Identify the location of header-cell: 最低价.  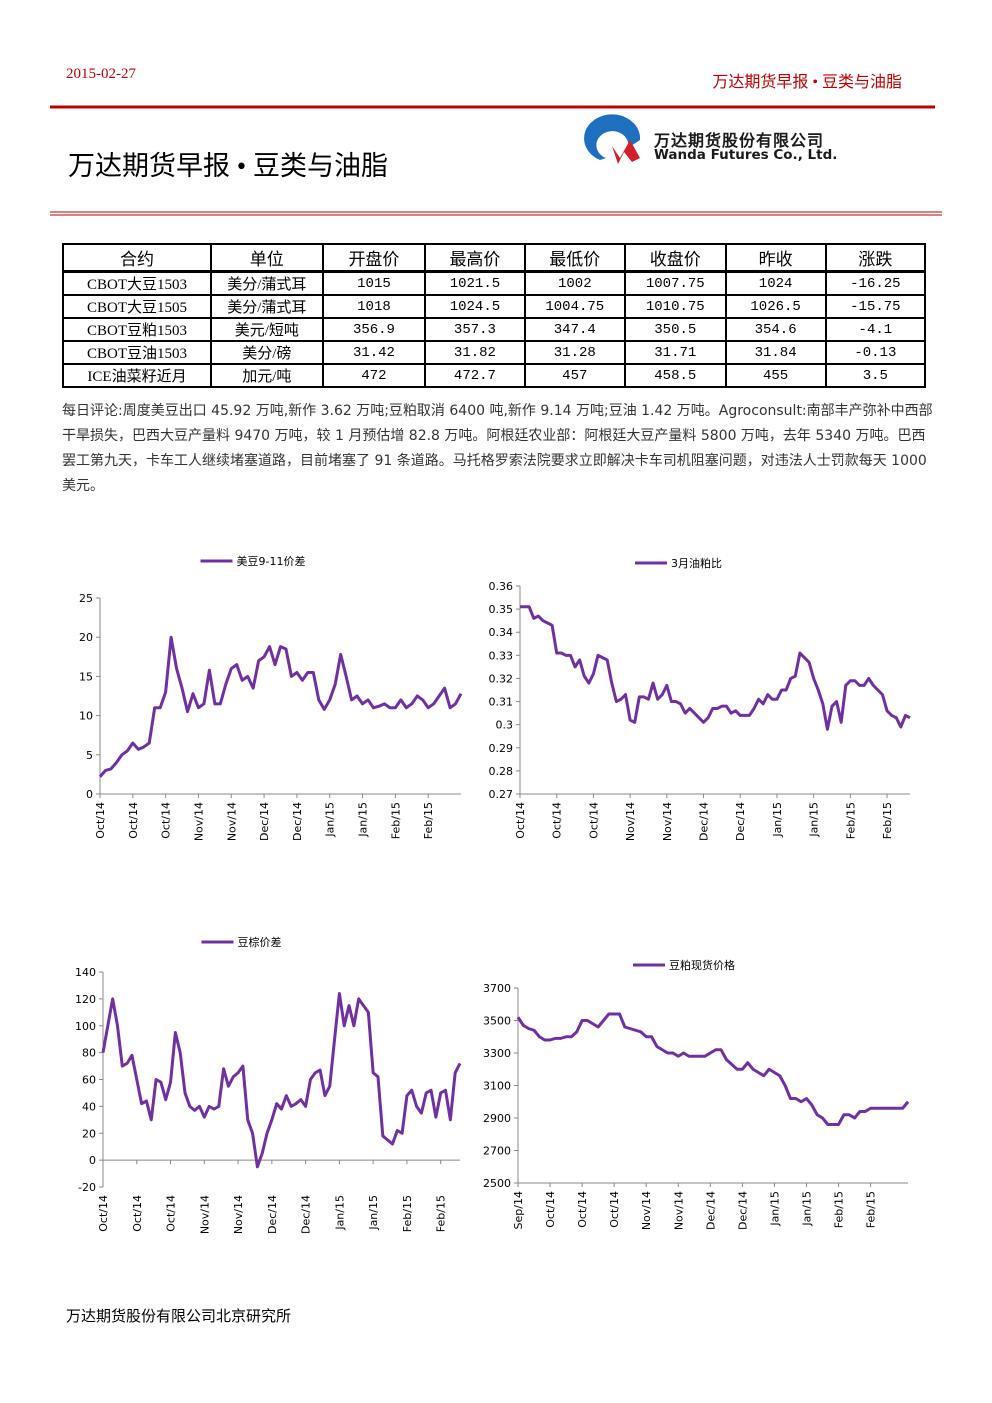
(575, 258).